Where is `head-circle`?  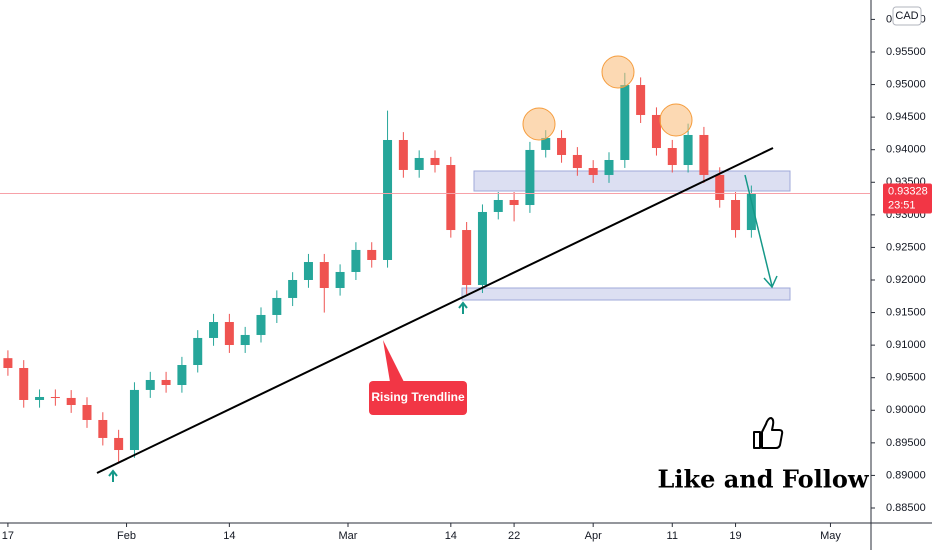
head-circle is located at coordinates (618, 72).